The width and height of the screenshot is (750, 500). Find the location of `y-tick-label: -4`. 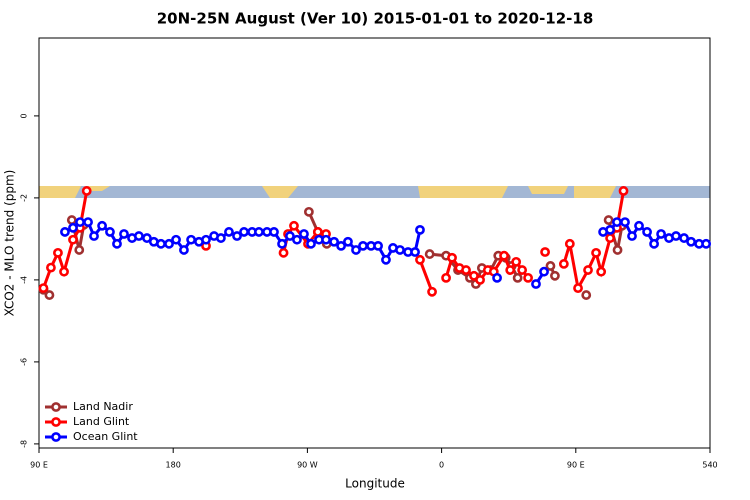

y-tick-label: -4 is located at coordinates (24, 280).